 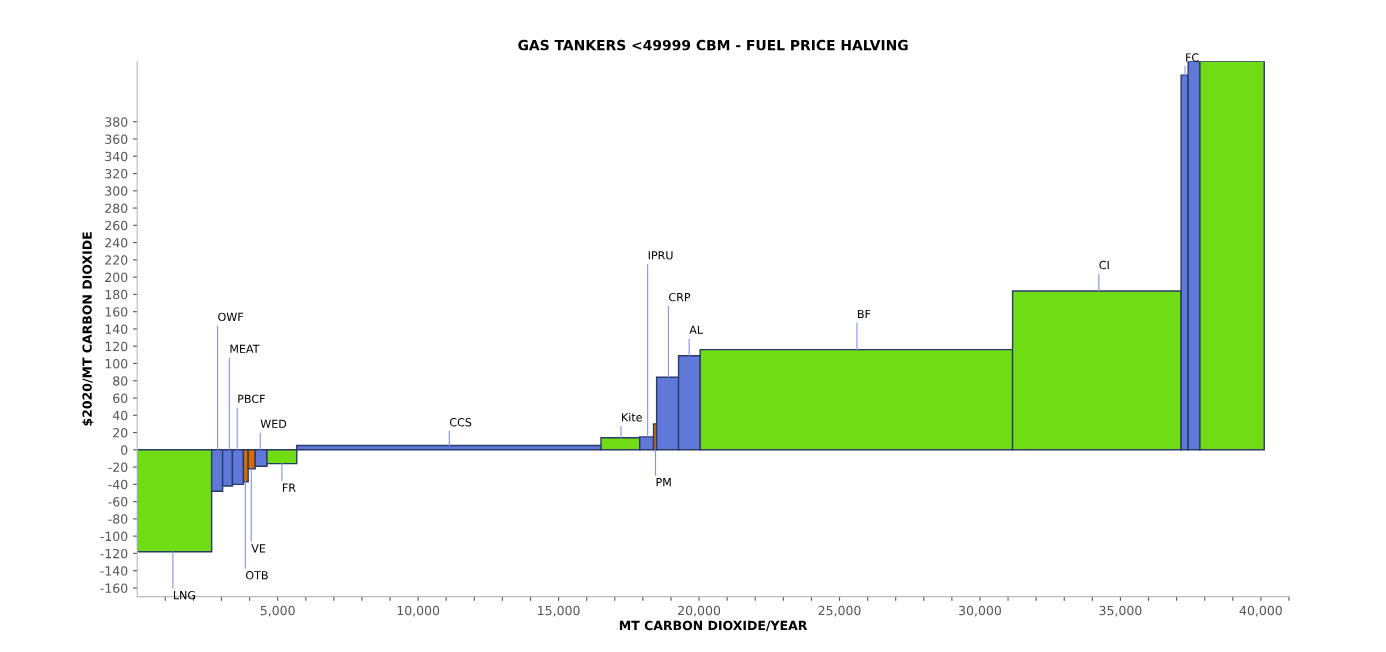 I want to click on y-tick-label: 160, so click(x=116, y=312).